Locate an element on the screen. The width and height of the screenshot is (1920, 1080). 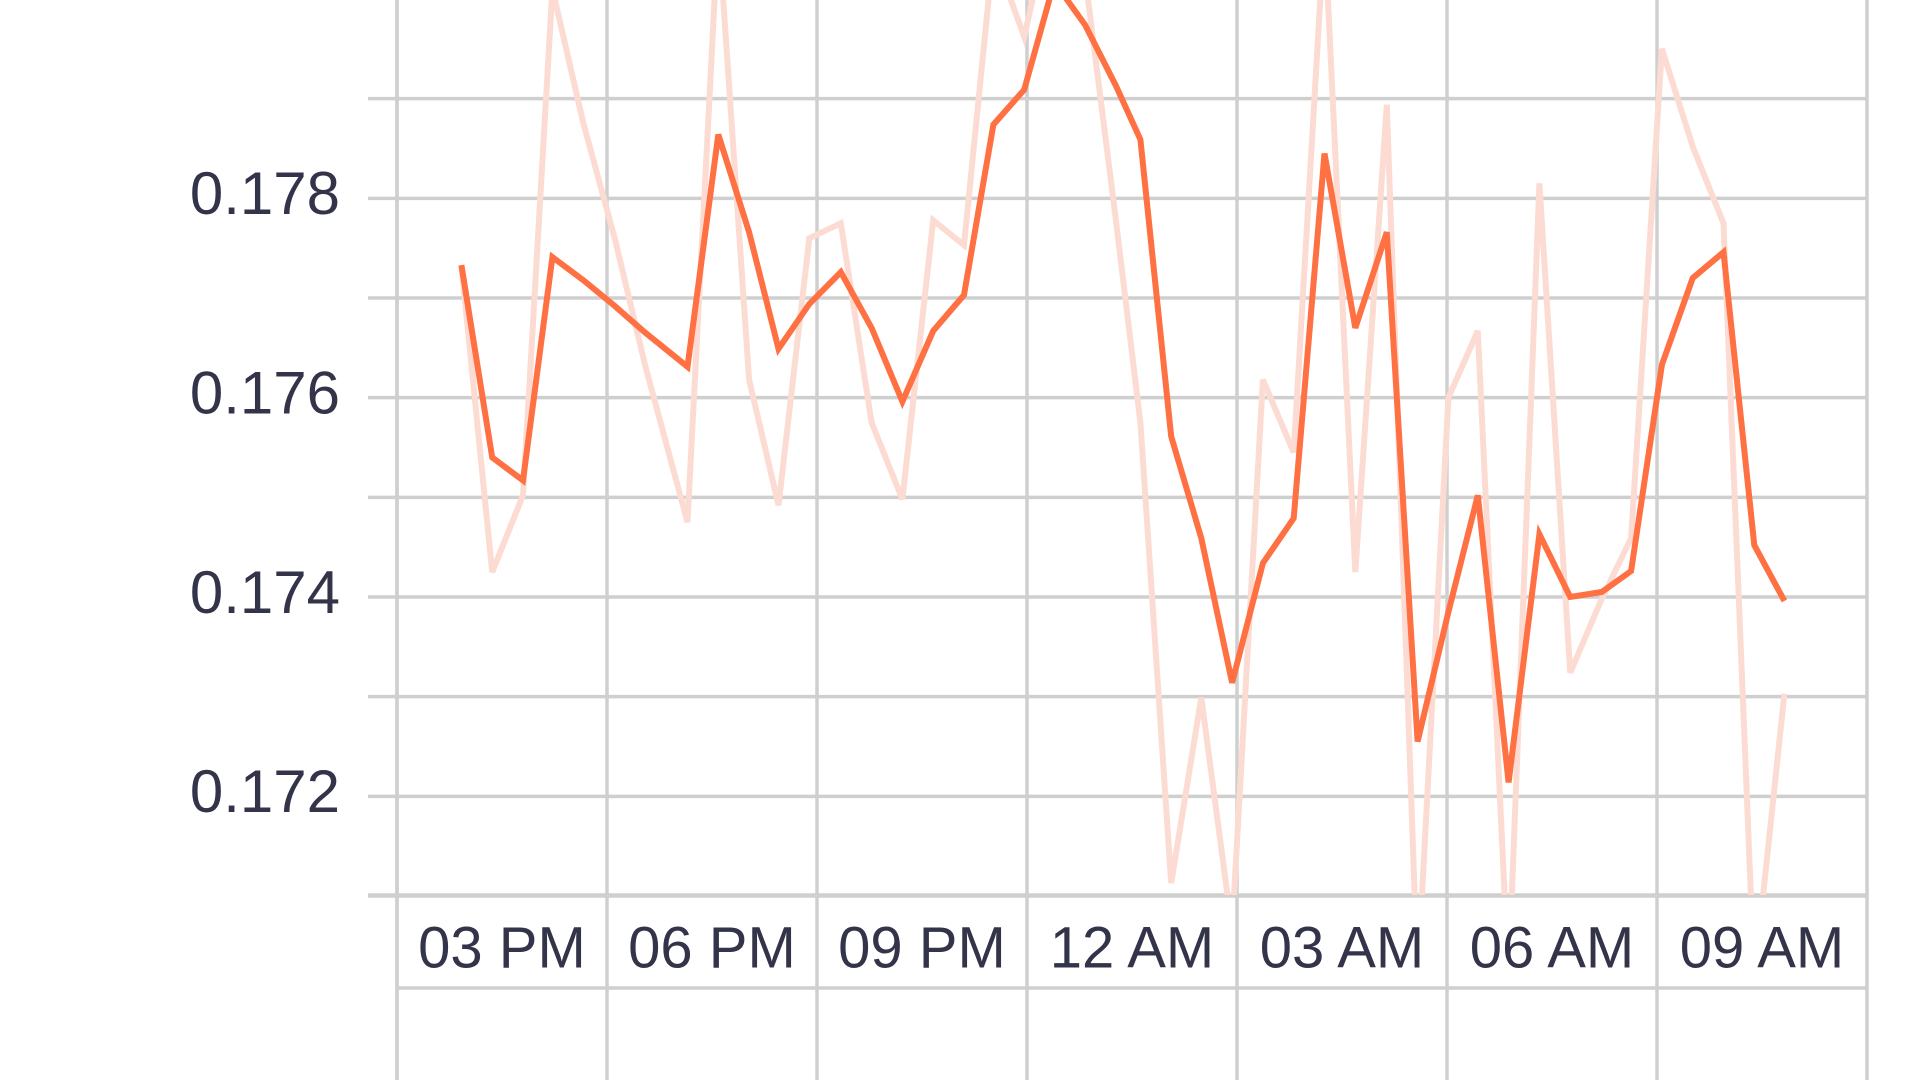
y-tick-label: 0.174 is located at coordinates (265, 592).